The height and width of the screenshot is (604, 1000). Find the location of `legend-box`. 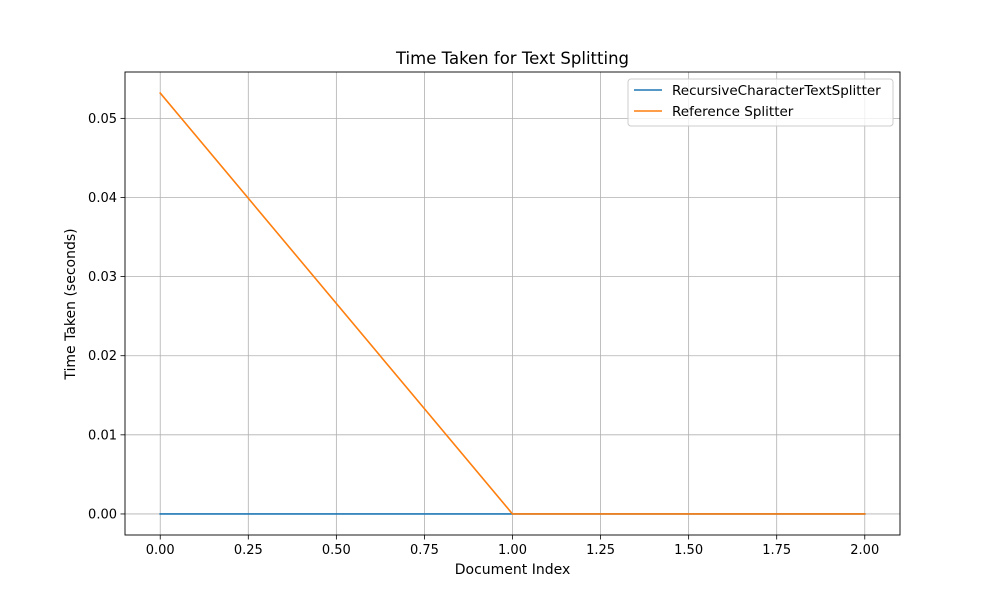

legend-box is located at coordinates (760, 102).